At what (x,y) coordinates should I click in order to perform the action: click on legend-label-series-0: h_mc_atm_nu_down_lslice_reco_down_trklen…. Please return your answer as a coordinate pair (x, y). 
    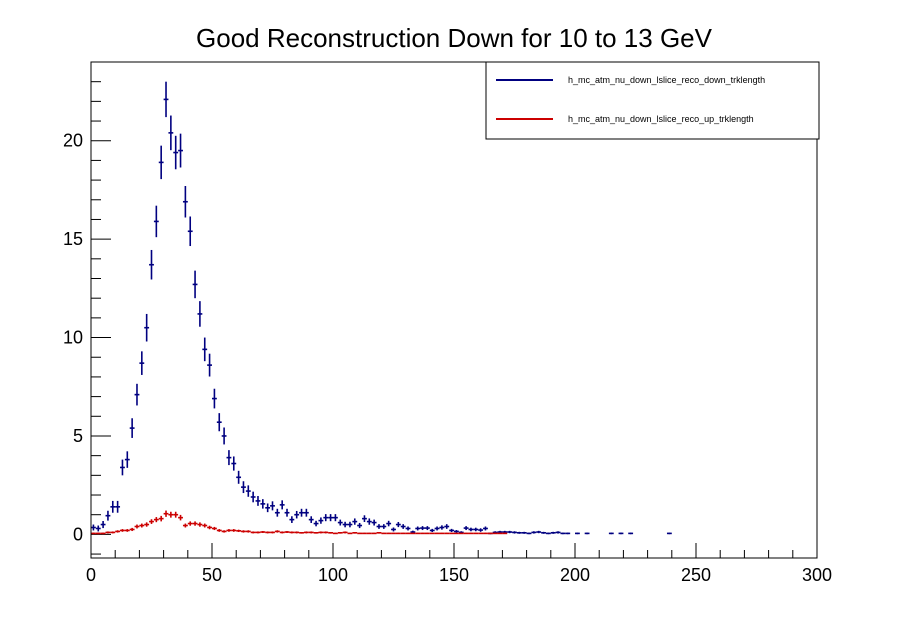
    Looking at the image, I should click on (666, 80).